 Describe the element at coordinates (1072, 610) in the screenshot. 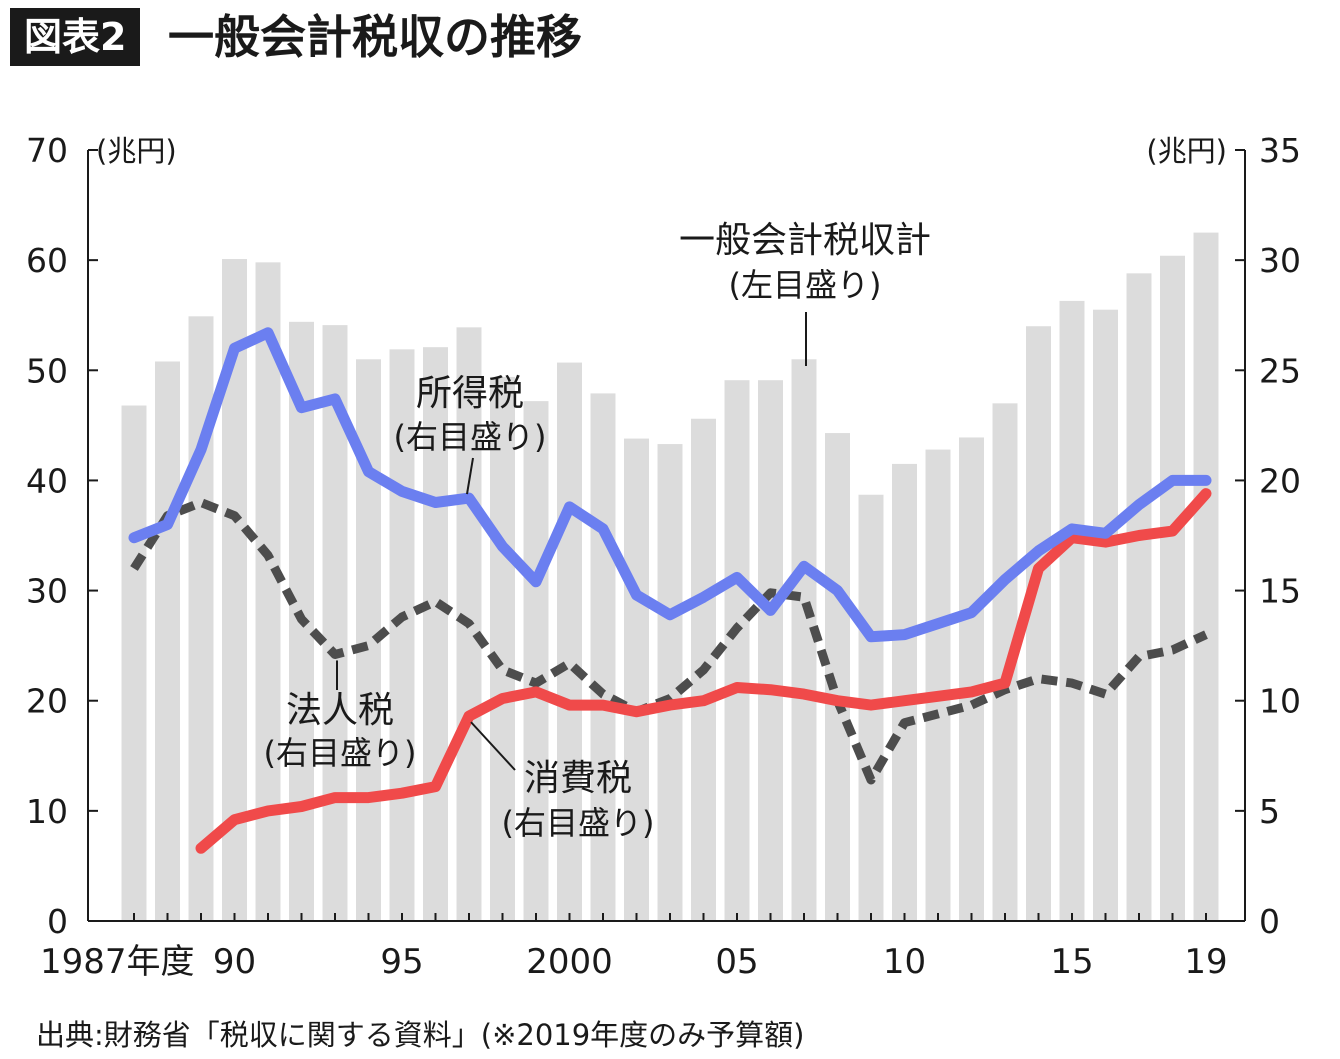

I see `bar-total-2015` at that location.